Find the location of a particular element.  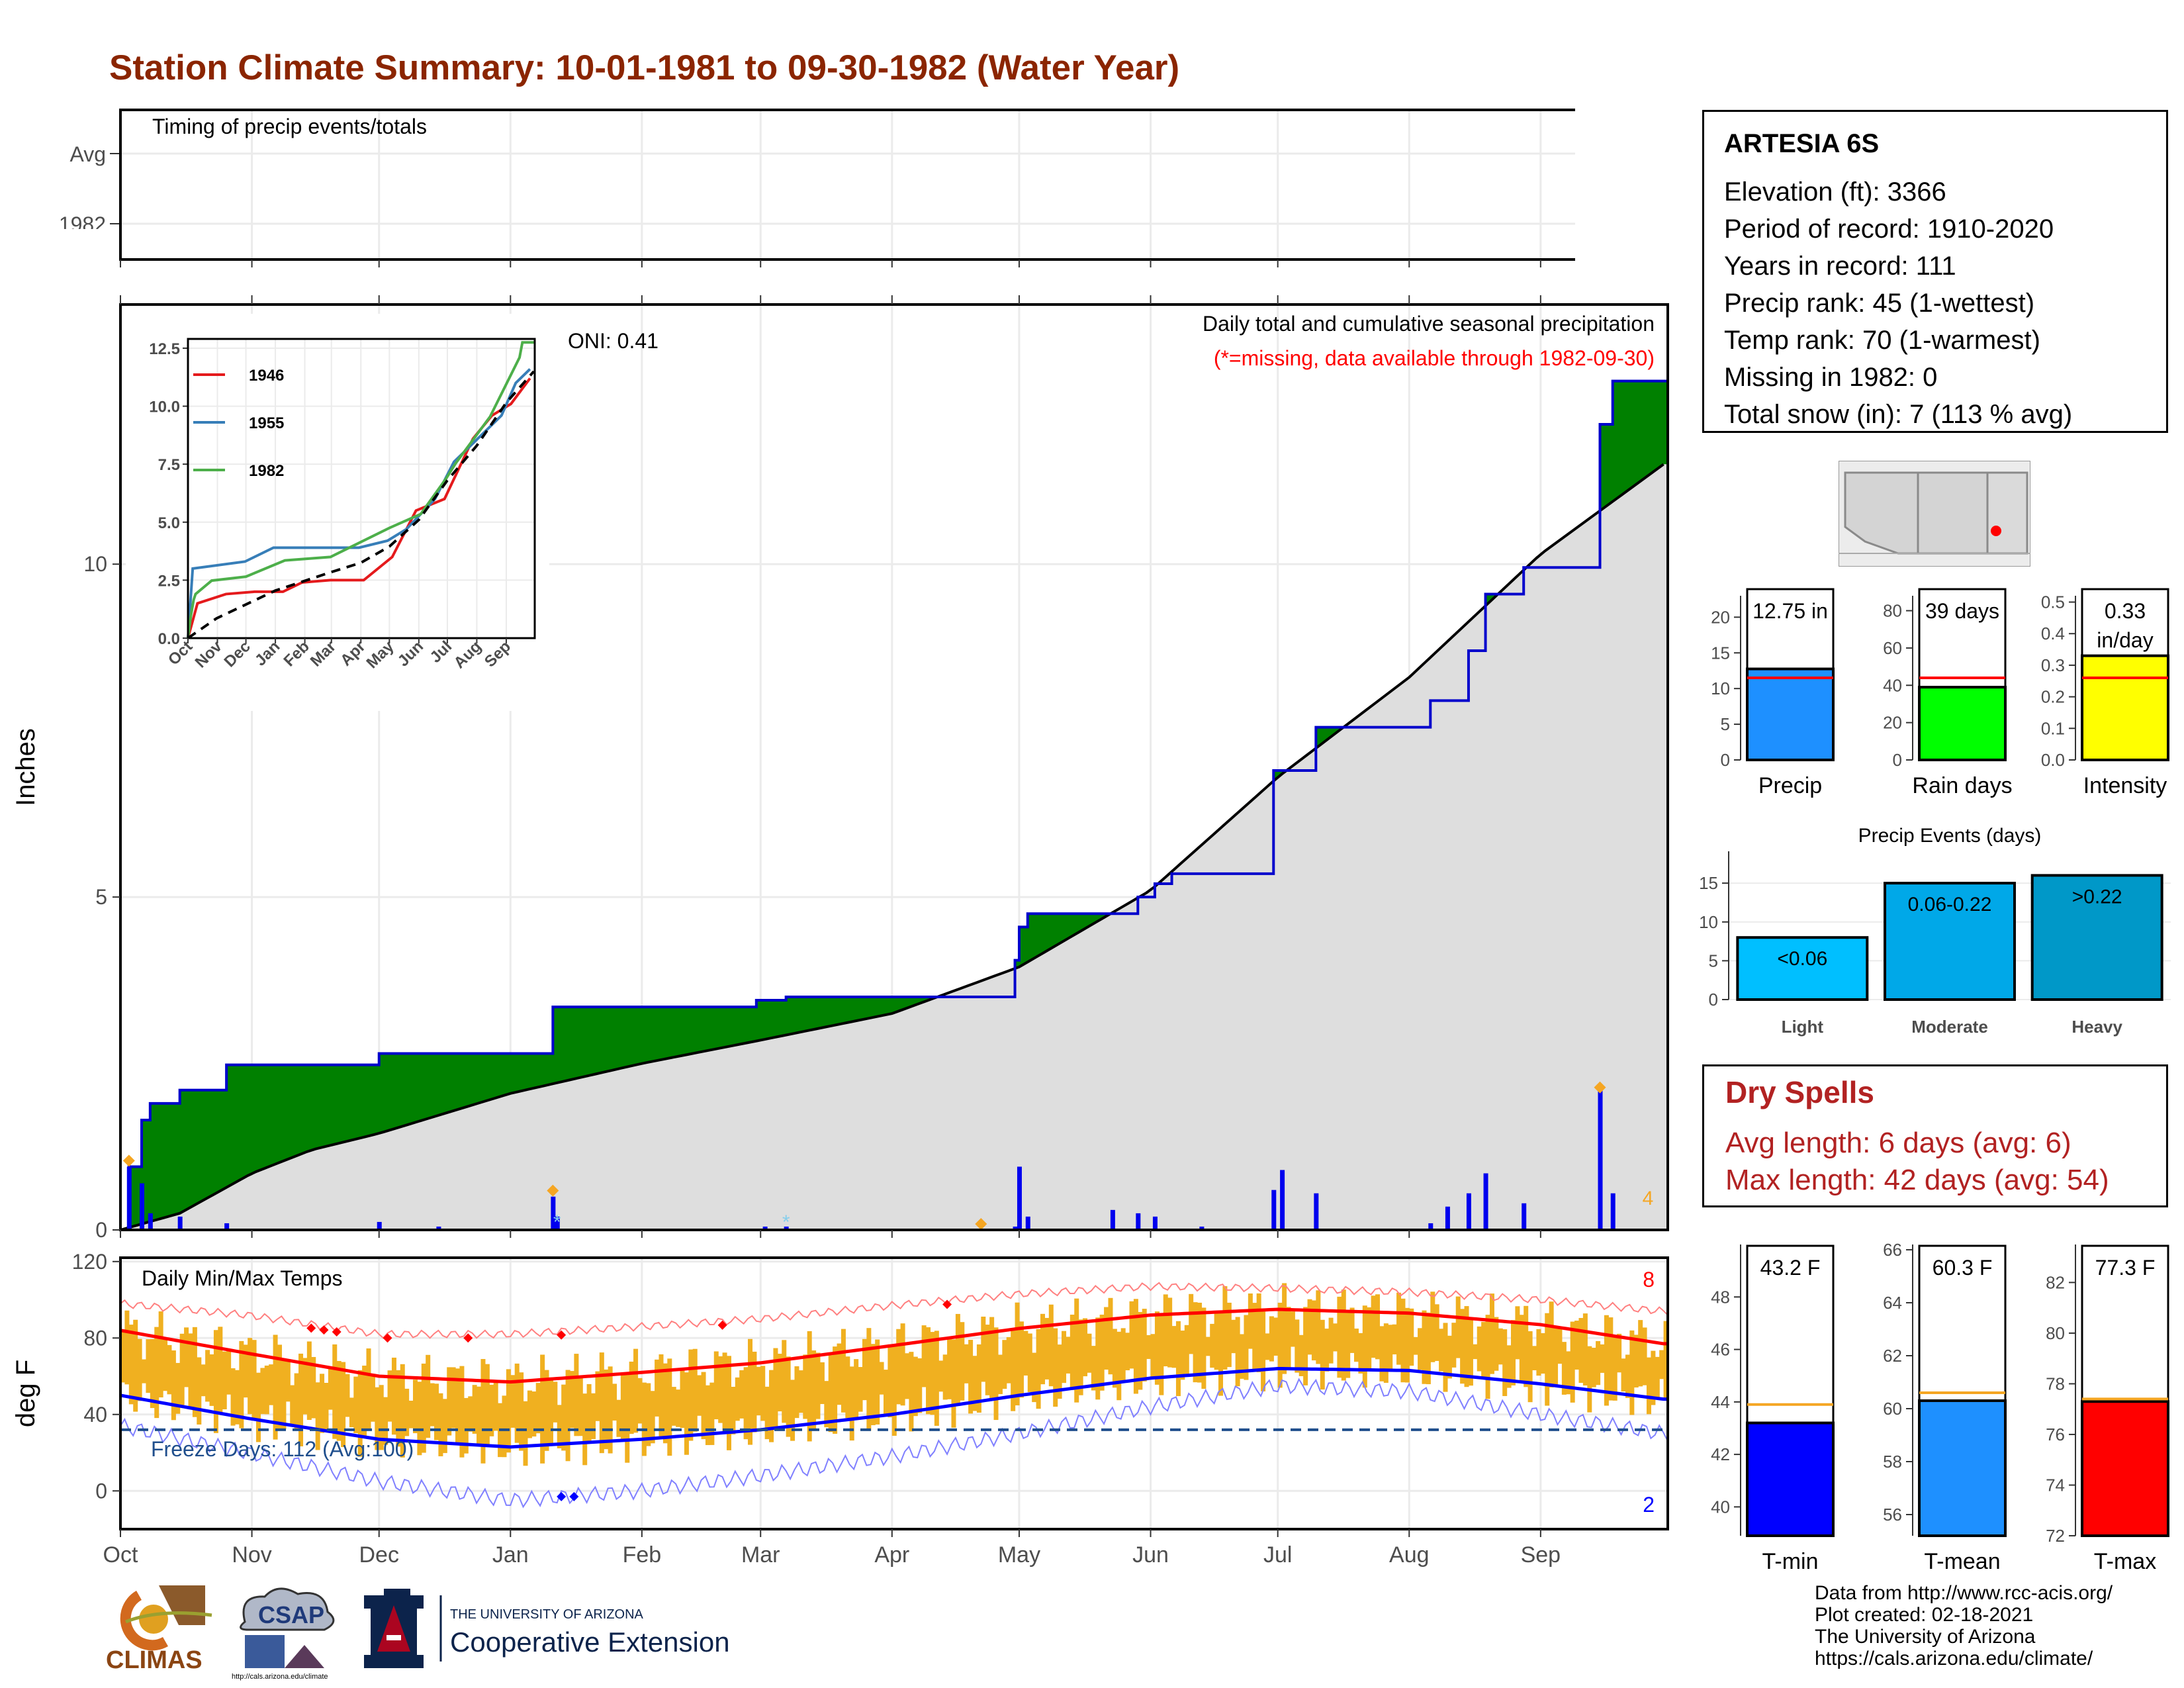

small-chart-y-tick-label: 60 is located at coordinates (1892, 1409).